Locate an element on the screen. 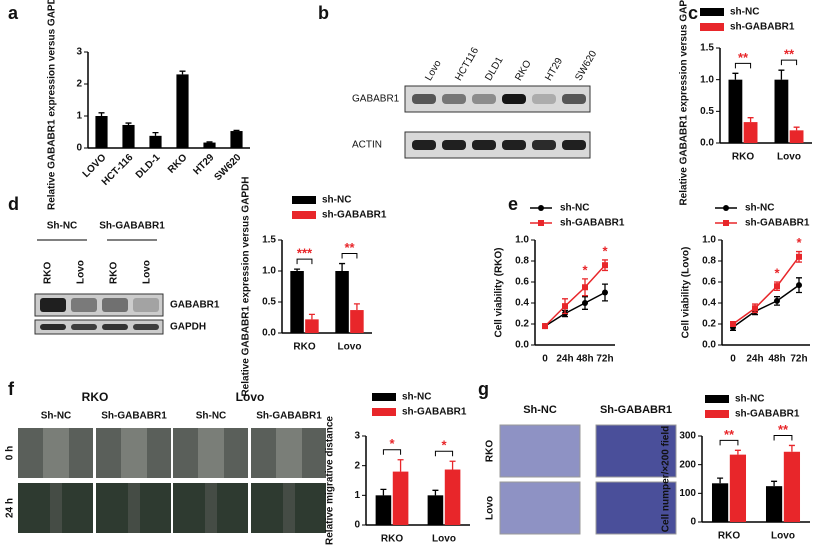 The height and width of the screenshot is (559, 824). y-tick-label: 3 is located at coordinates (79, 52).